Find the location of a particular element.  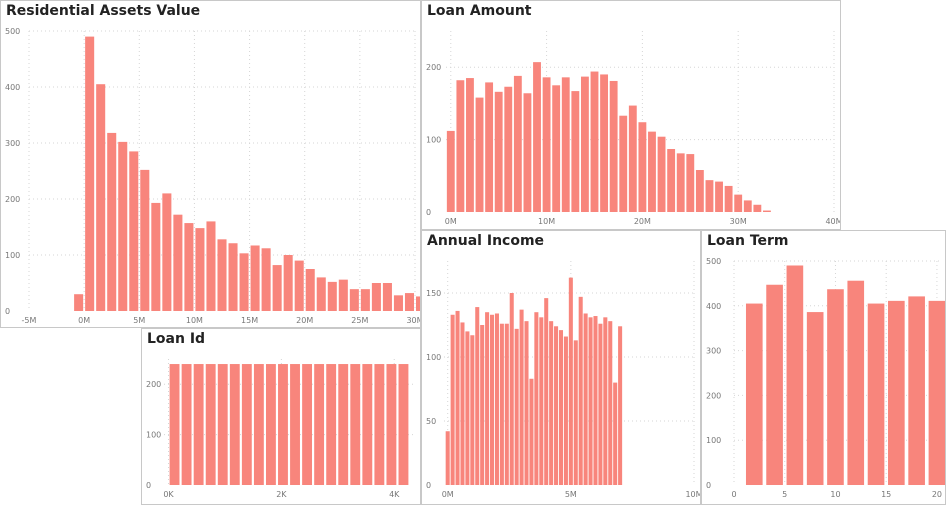

x-tick-label: 0 is located at coordinates (733, 494).